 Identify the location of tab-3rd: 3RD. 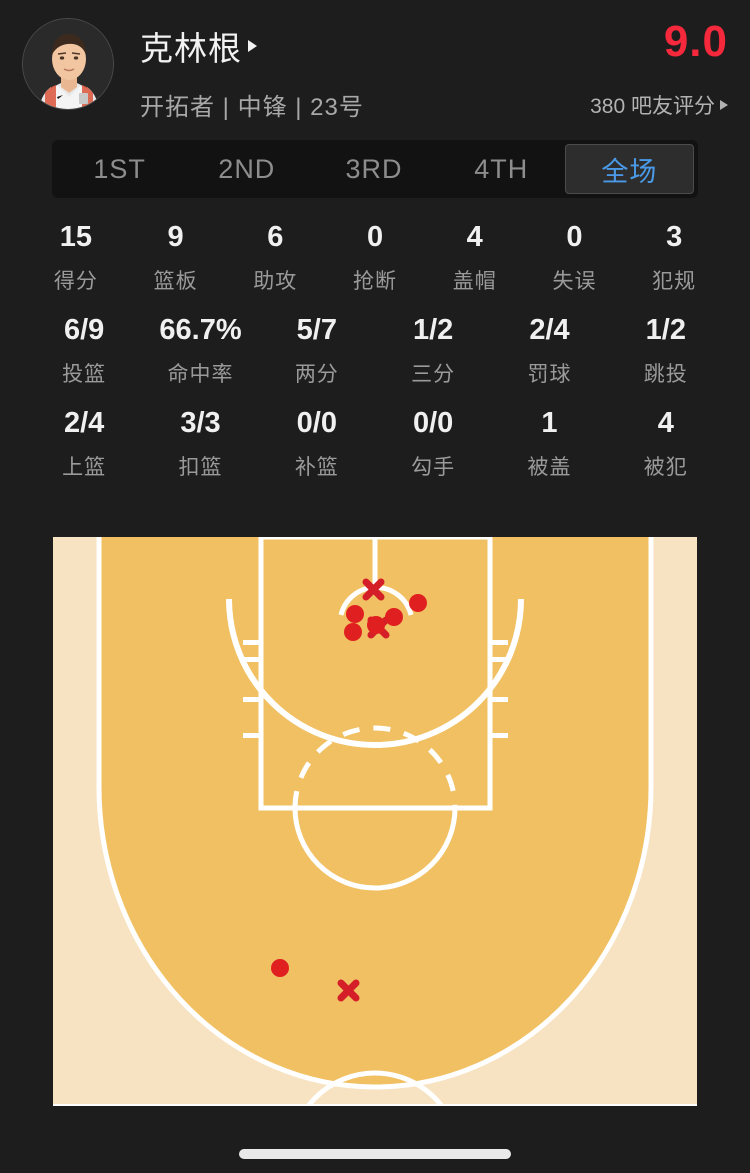
(374, 168).